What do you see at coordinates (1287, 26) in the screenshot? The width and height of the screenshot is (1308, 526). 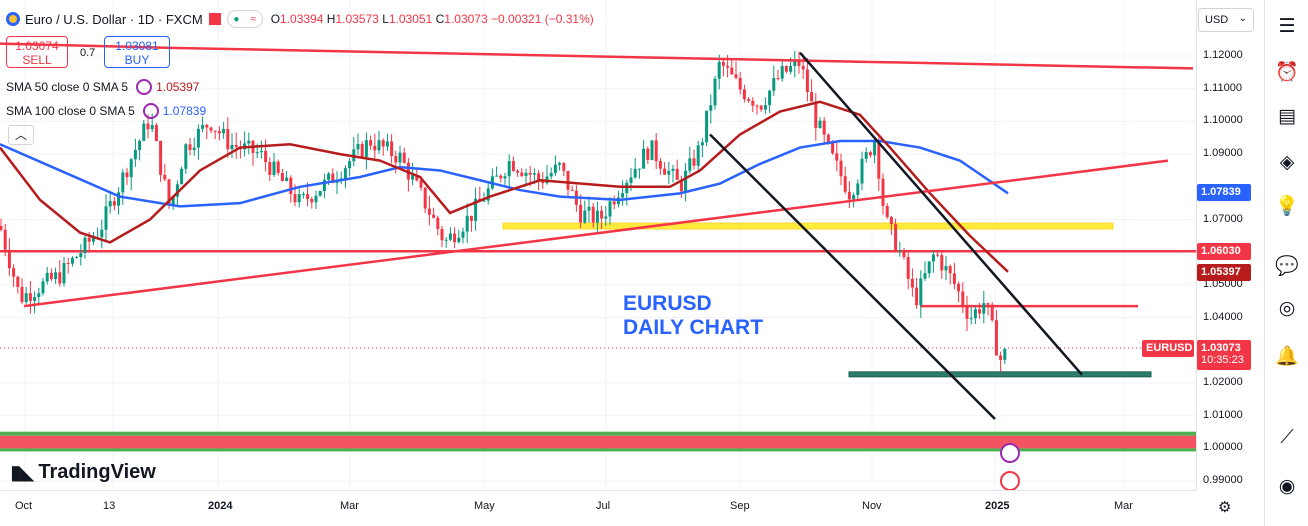 I see `watchlist-icon: ☰` at bounding box center [1287, 26].